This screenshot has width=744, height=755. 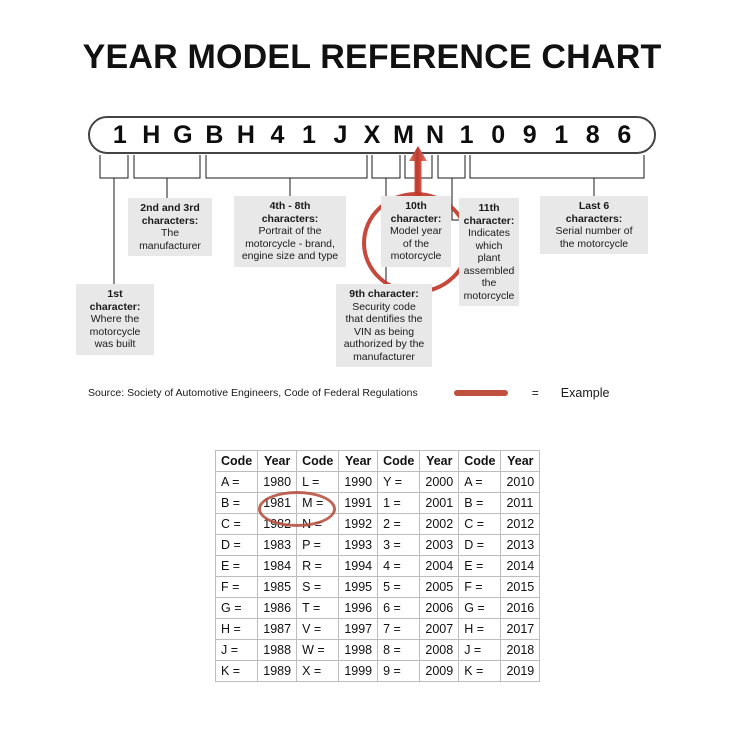 I want to click on cell-year: 2007, so click(x=439, y=629).